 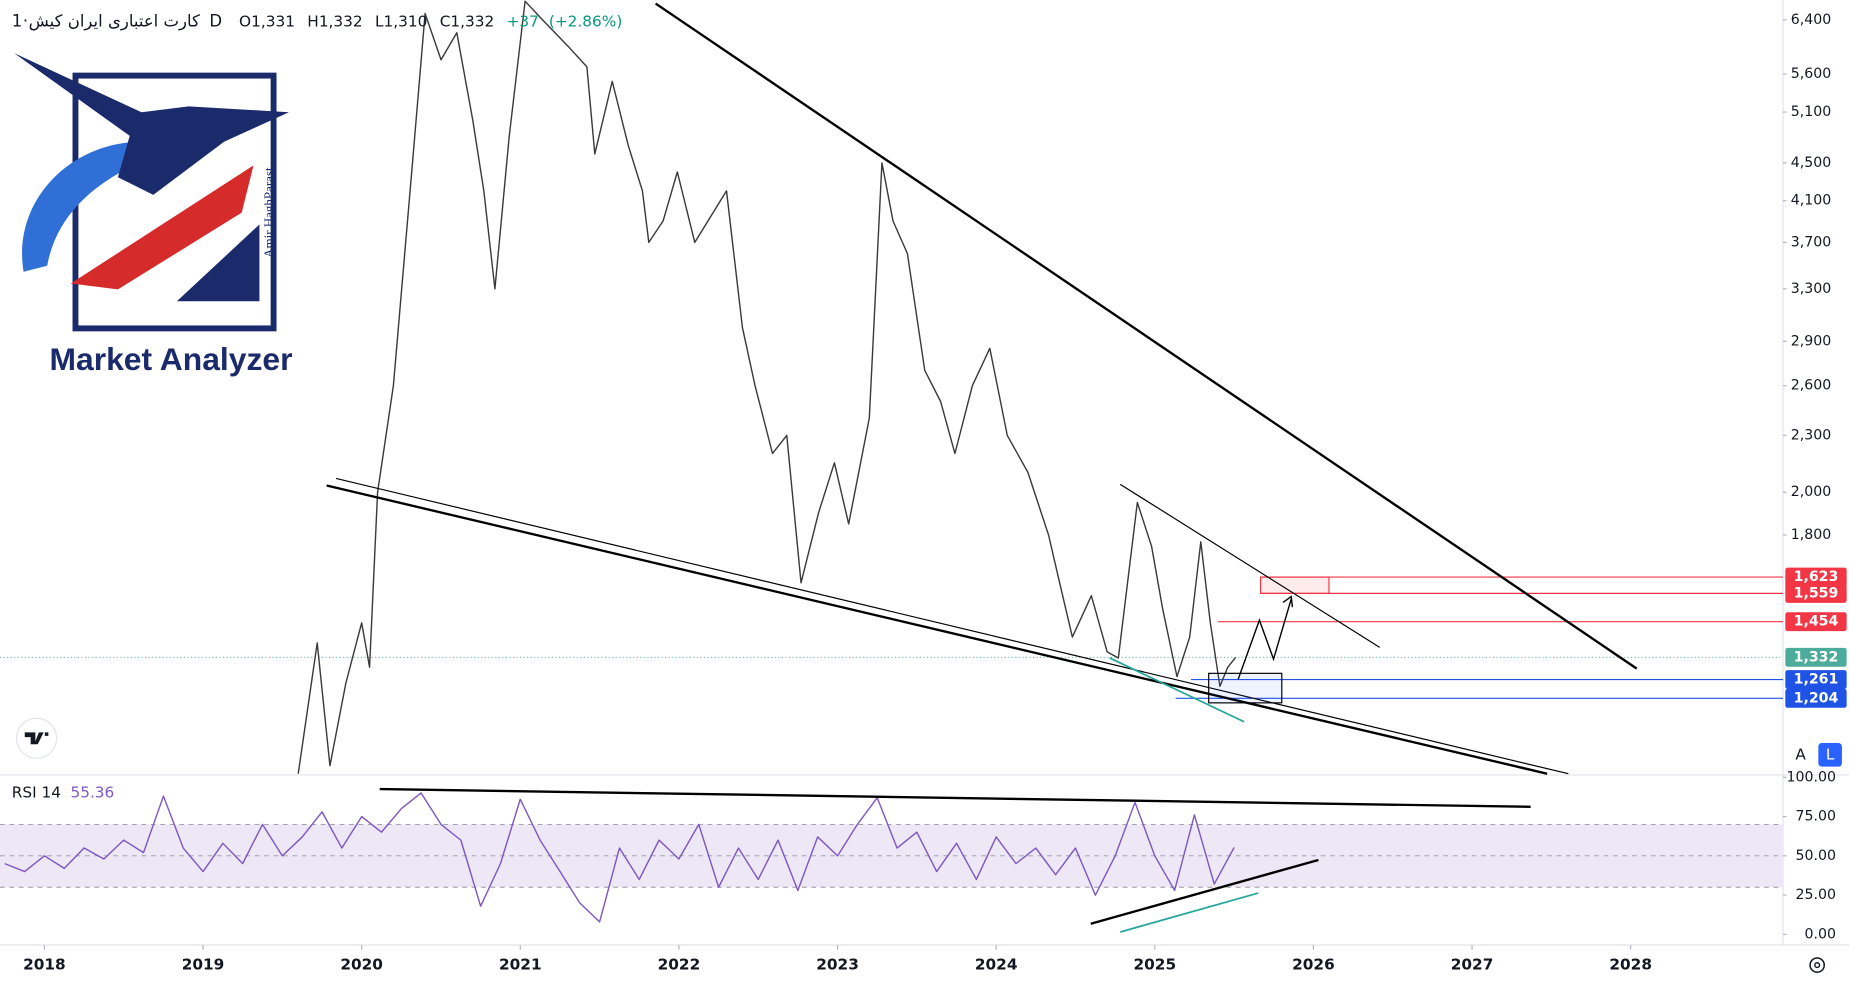 I want to click on support-box, so click(x=1245, y=688).